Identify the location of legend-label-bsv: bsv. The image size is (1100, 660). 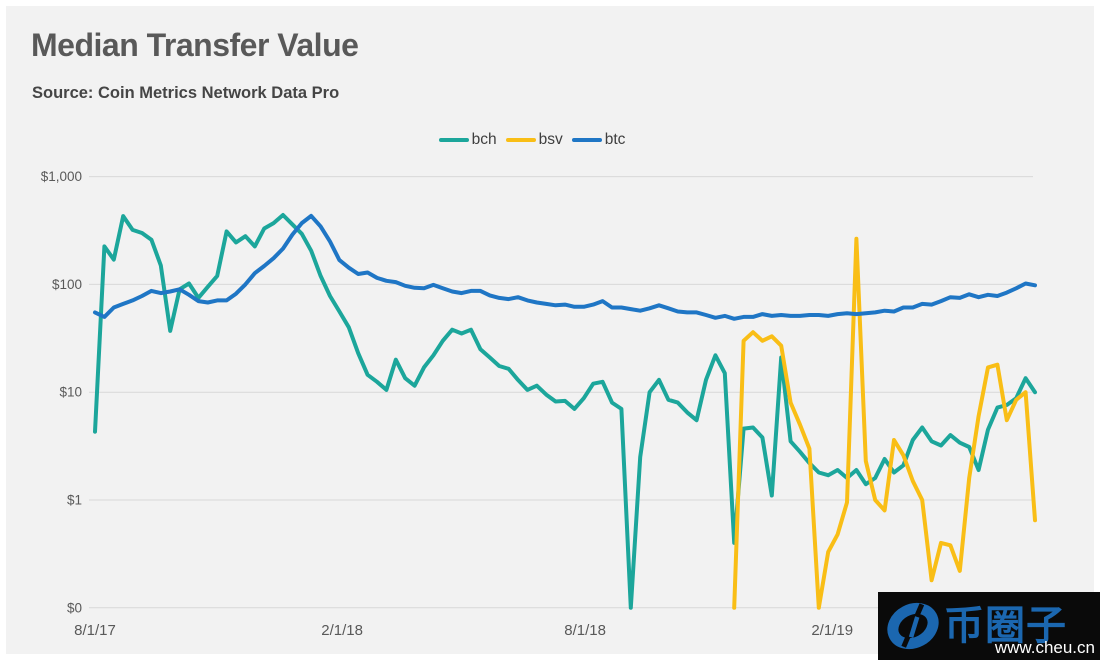
(550, 139).